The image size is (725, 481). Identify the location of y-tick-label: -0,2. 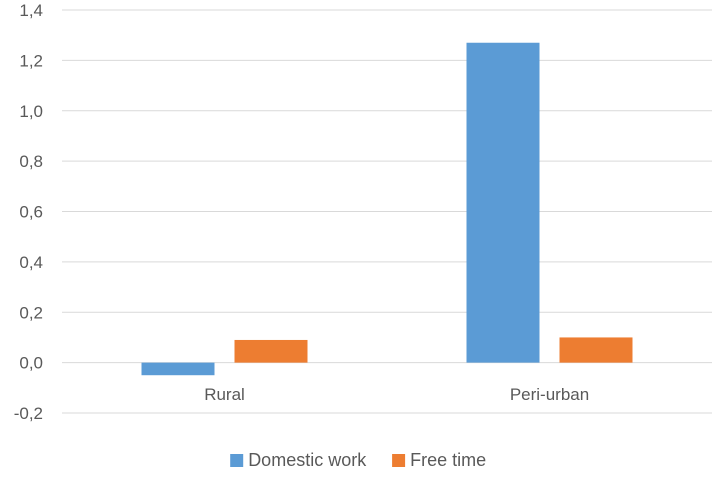
(28, 413).